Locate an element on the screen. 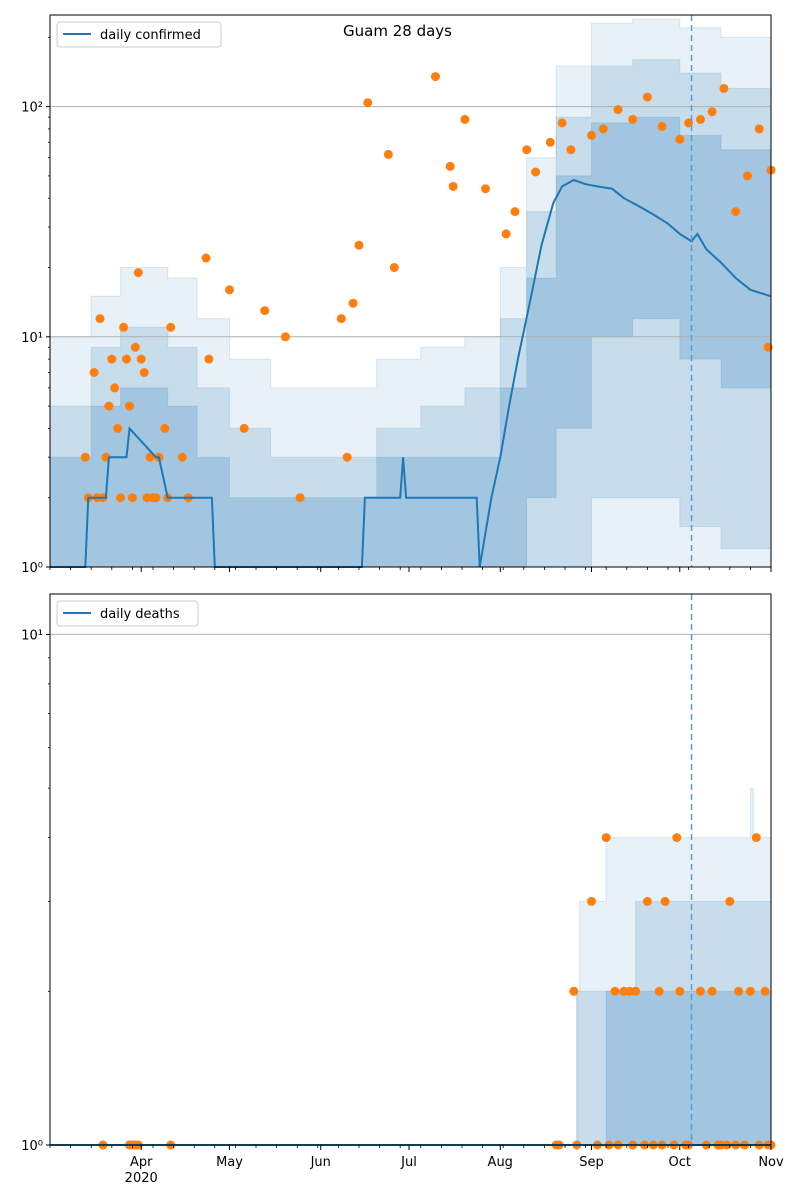 Image resolution: width=800 pixels, height=1200 pixels. legend-label: daily deaths is located at coordinates (140, 614).